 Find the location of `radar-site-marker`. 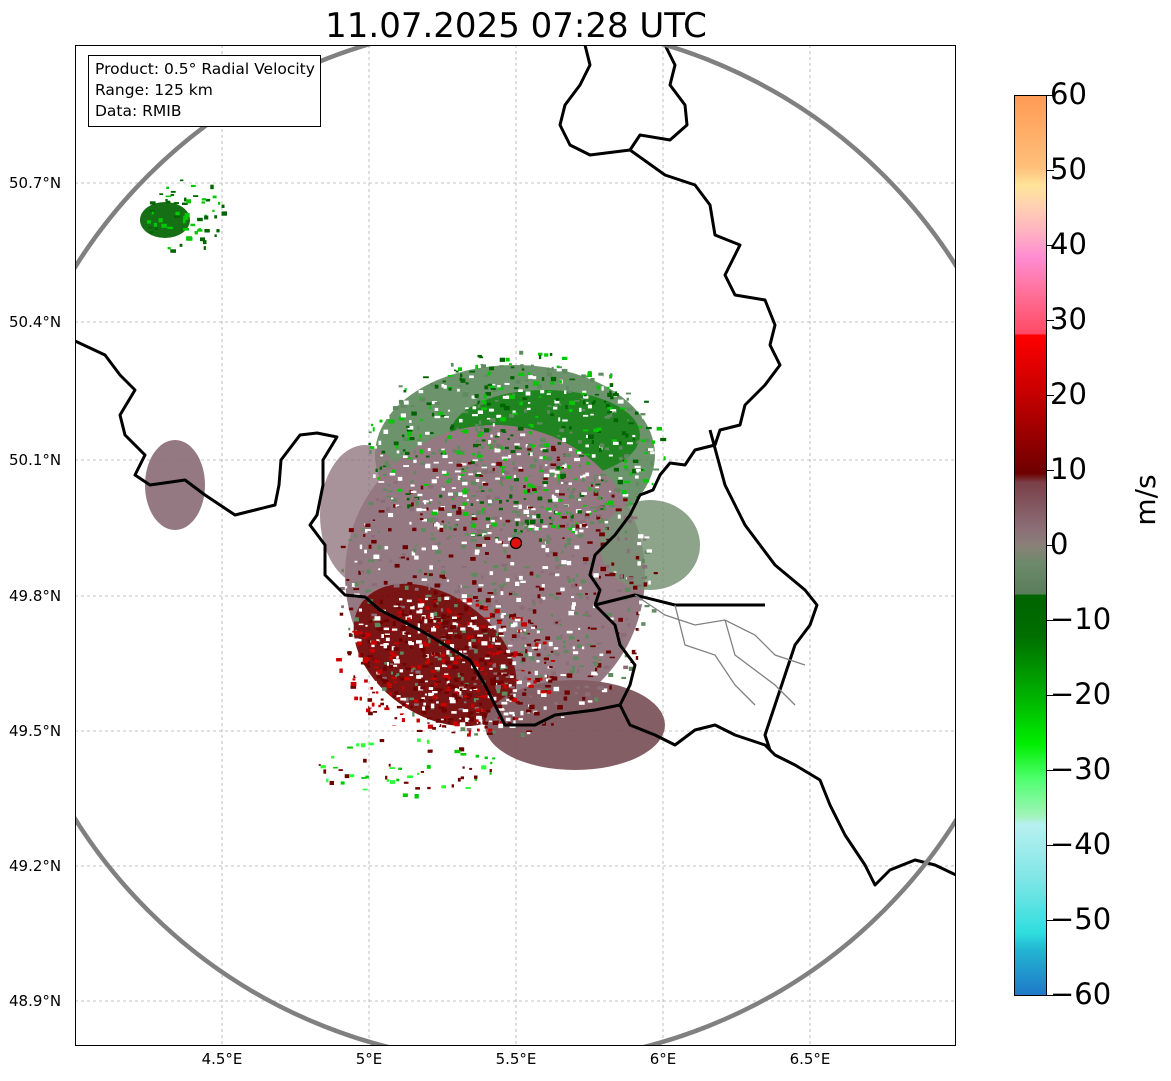

radar-site-marker is located at coordinates (516, 543).